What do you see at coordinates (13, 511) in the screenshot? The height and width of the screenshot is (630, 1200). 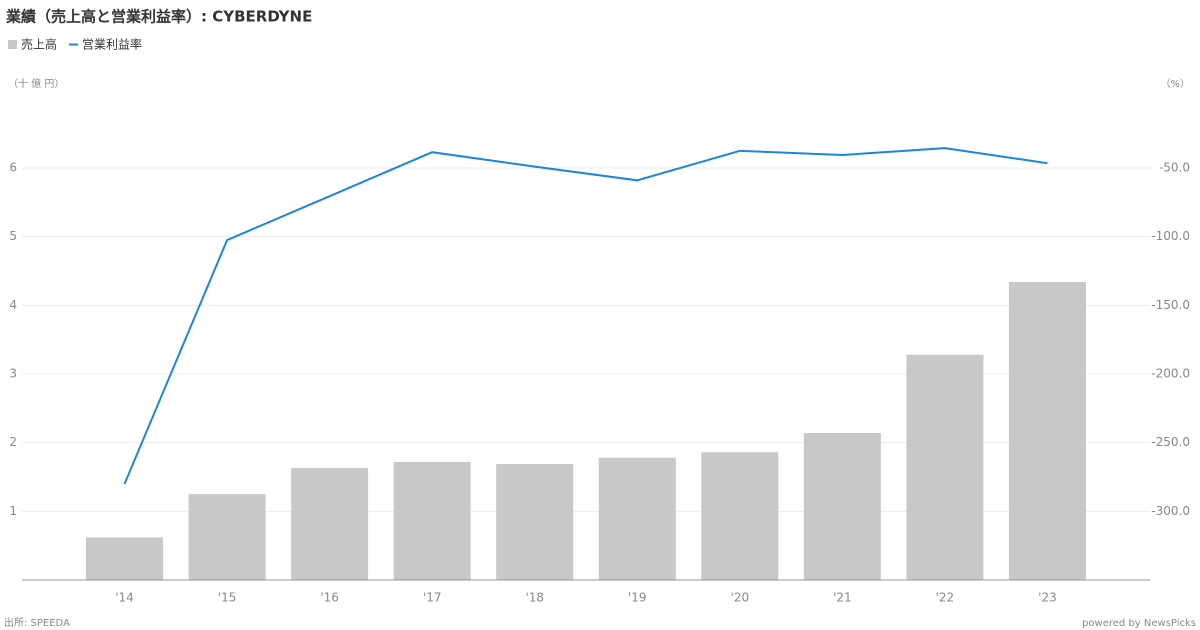 I see `y-tick-label: 1` at bounding box center [13, 511].